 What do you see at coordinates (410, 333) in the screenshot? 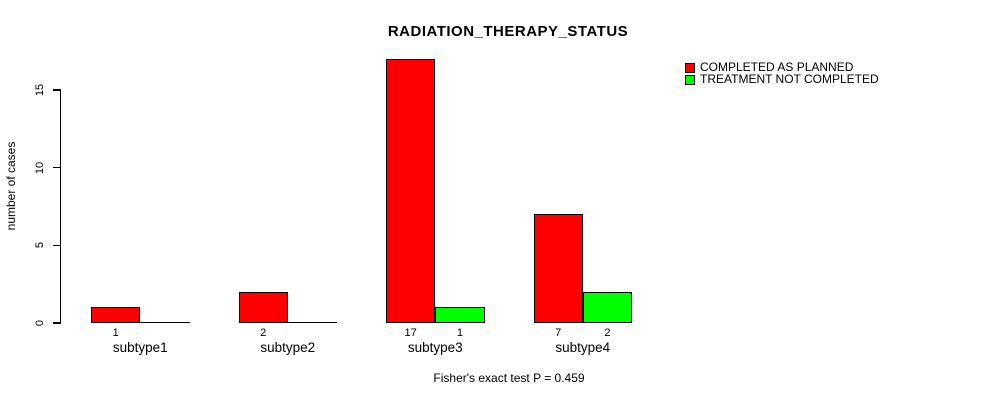
I see `bar-value-label: 17` at bounding box center [410, 333].